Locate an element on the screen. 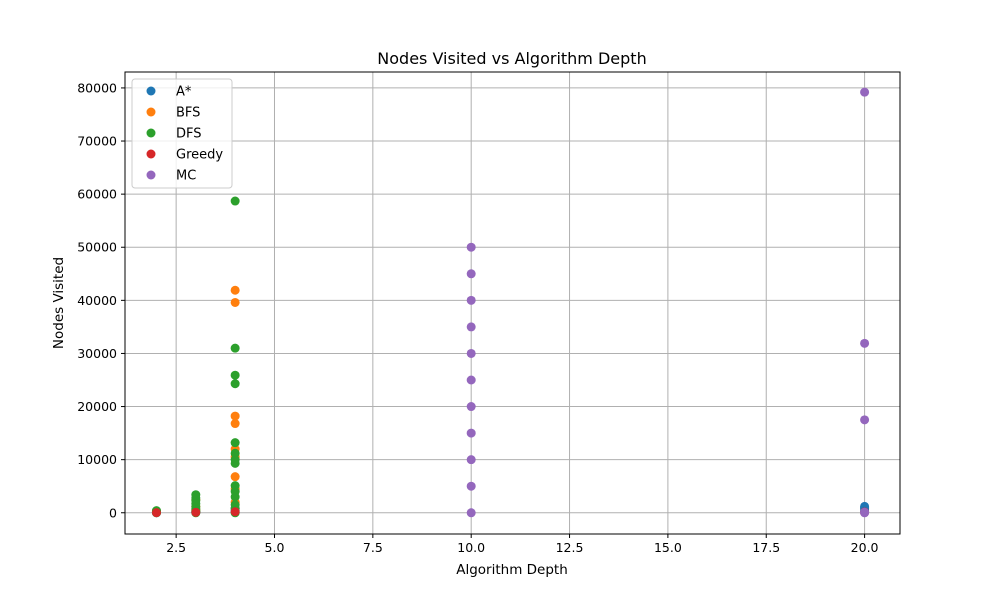 The height and width of the screenshot is (600, 1000). x-tick-label: 12.5 is located at coordinates (570, 547).